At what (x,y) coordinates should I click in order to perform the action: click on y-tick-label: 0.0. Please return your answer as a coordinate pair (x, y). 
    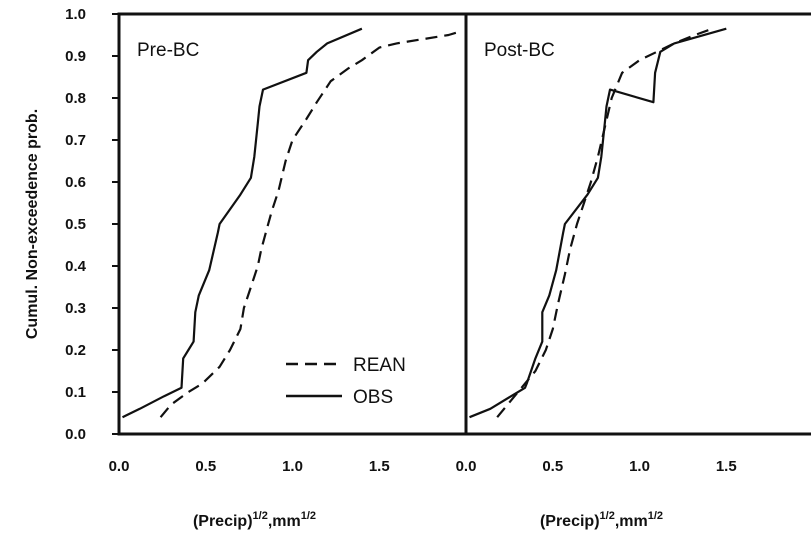
    Looking at the image, I should click on (75, 434).